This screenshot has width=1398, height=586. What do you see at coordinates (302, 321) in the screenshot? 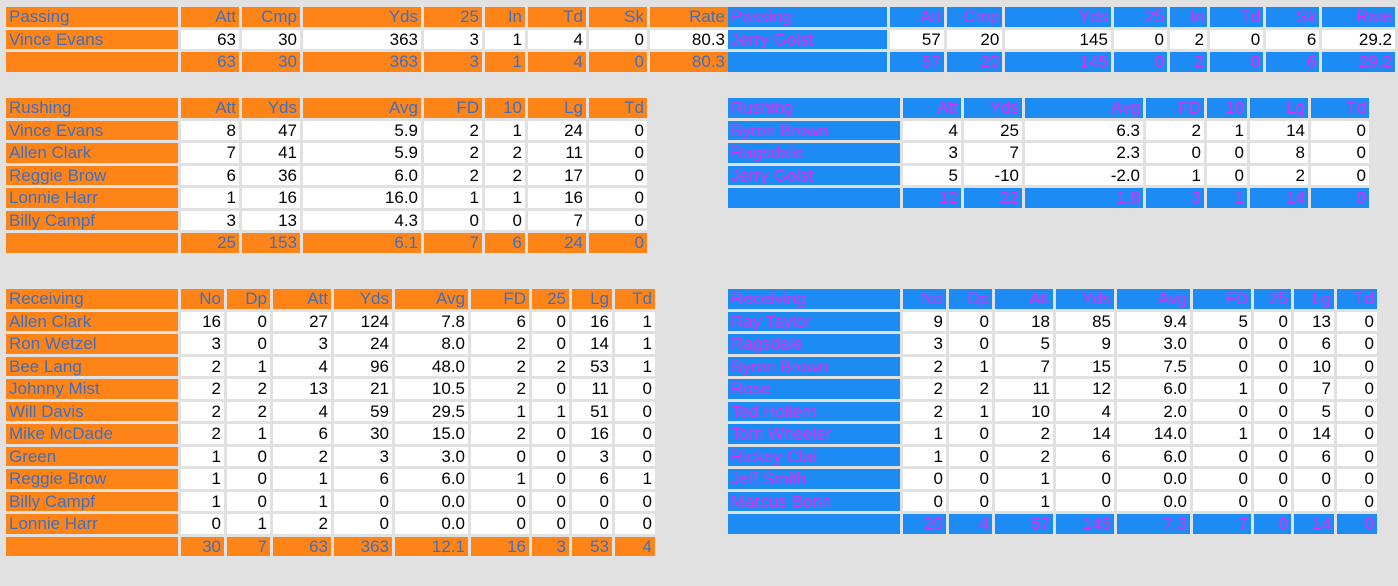
I see `stat-cell: 27` at bounding box center [302, 321].